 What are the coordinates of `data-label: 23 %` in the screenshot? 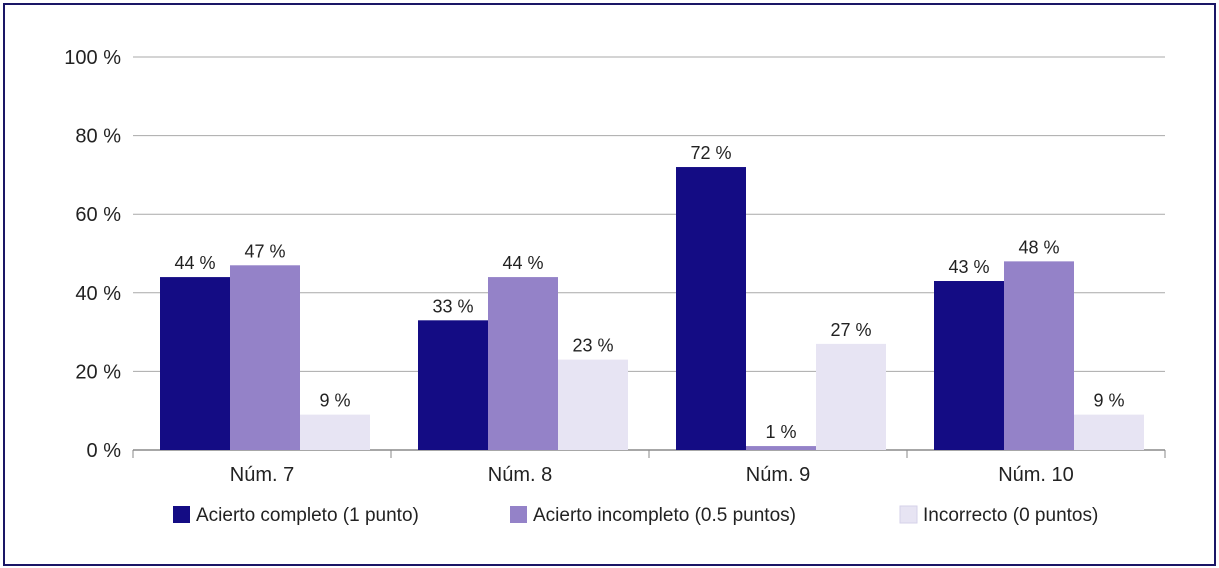 It's located at (592, 346).